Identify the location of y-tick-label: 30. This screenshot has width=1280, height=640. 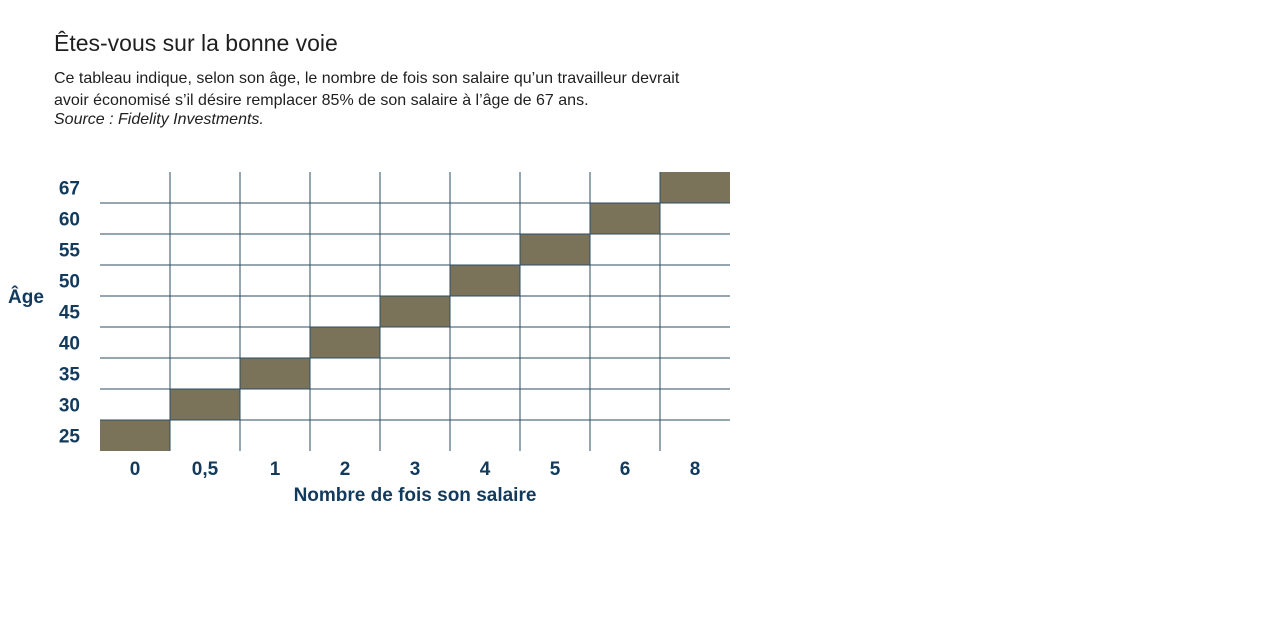
(69, 406).